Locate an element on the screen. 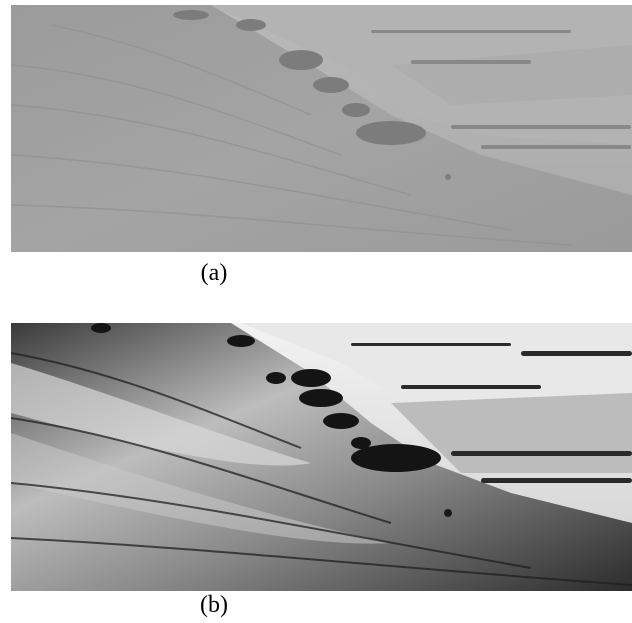 The image size is (632, 623). caption-b: (b) is located at coordinates (214, 605).